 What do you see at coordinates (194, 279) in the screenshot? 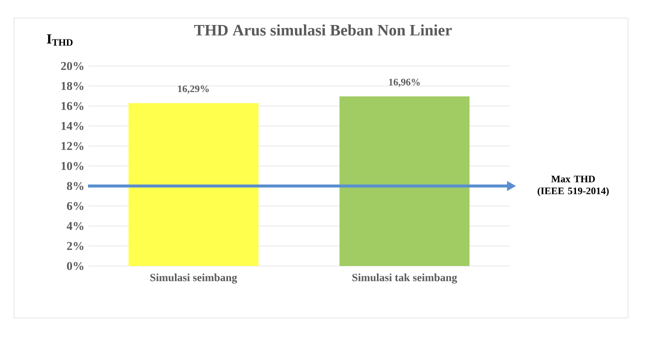
I see `x-tick-label: Simulasi seimbang` at bounding box center [194, 279].